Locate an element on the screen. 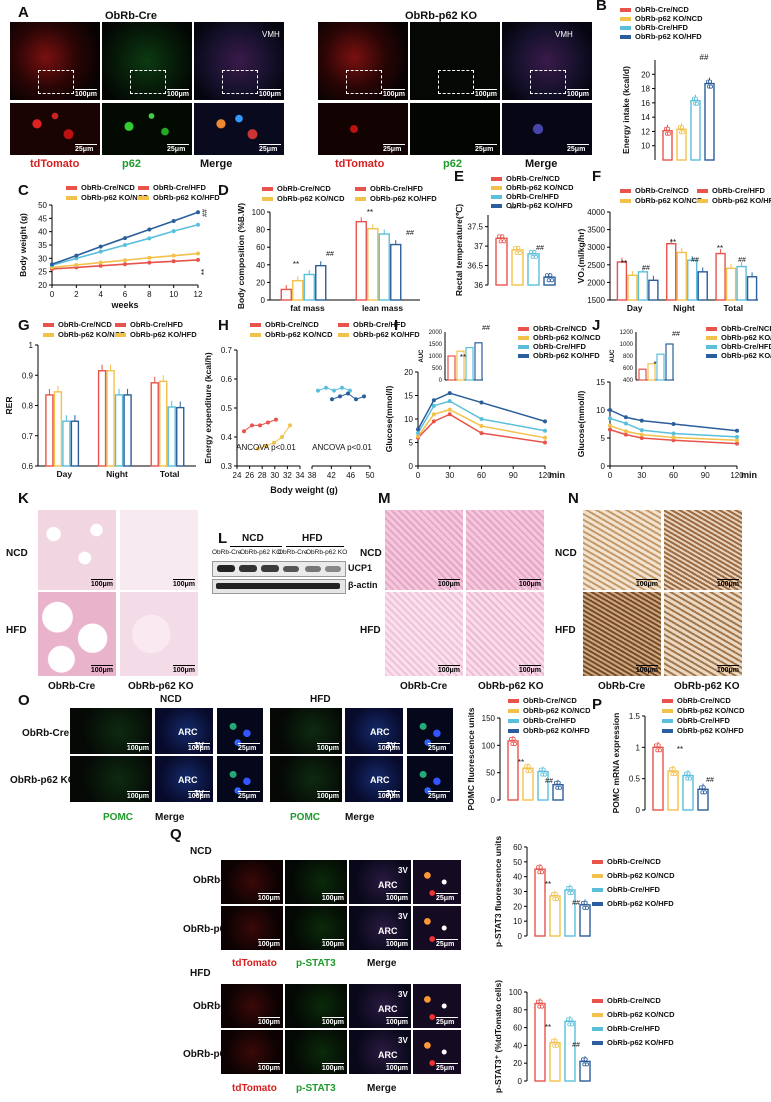 The height and width of the screenshot is (1102, 771). y-axis-label: Energy expenditure (kcal/h) is located at coordinates (208, 408).